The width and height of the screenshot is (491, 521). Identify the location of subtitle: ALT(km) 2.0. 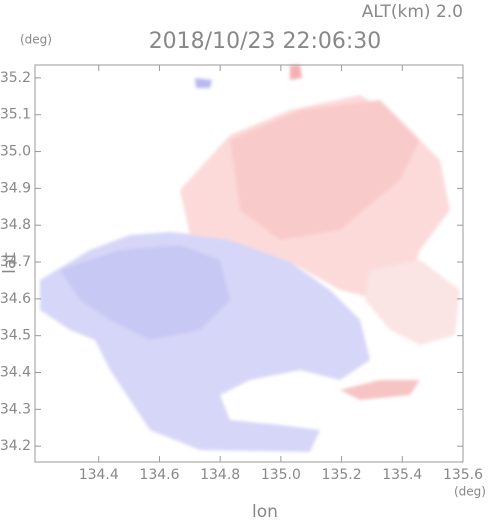
(412, 12).